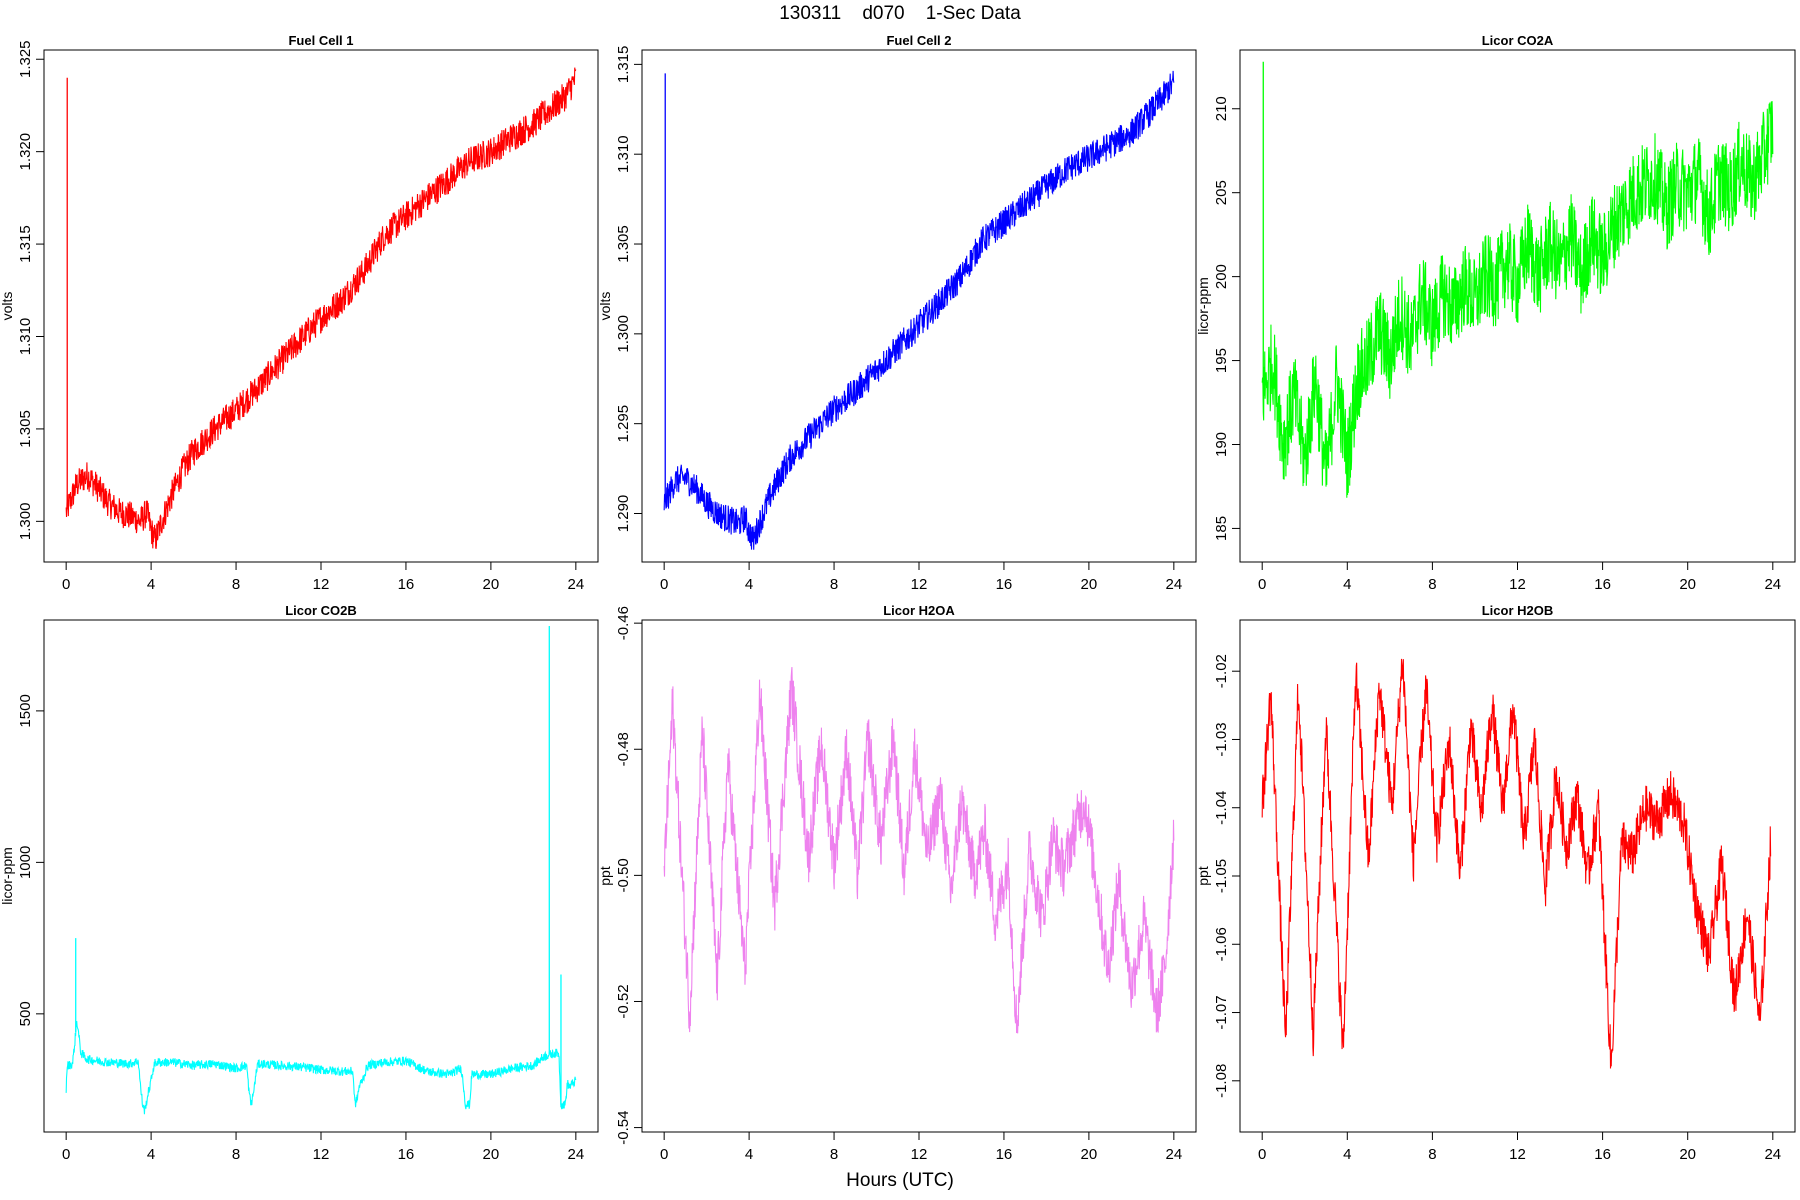 This screenshot has height=1200, width=1800. What do you see at coordinates (623, 1001) in the screenshot?
I see `y-tick-label: -0.52` at bounding box center [623, 1001].